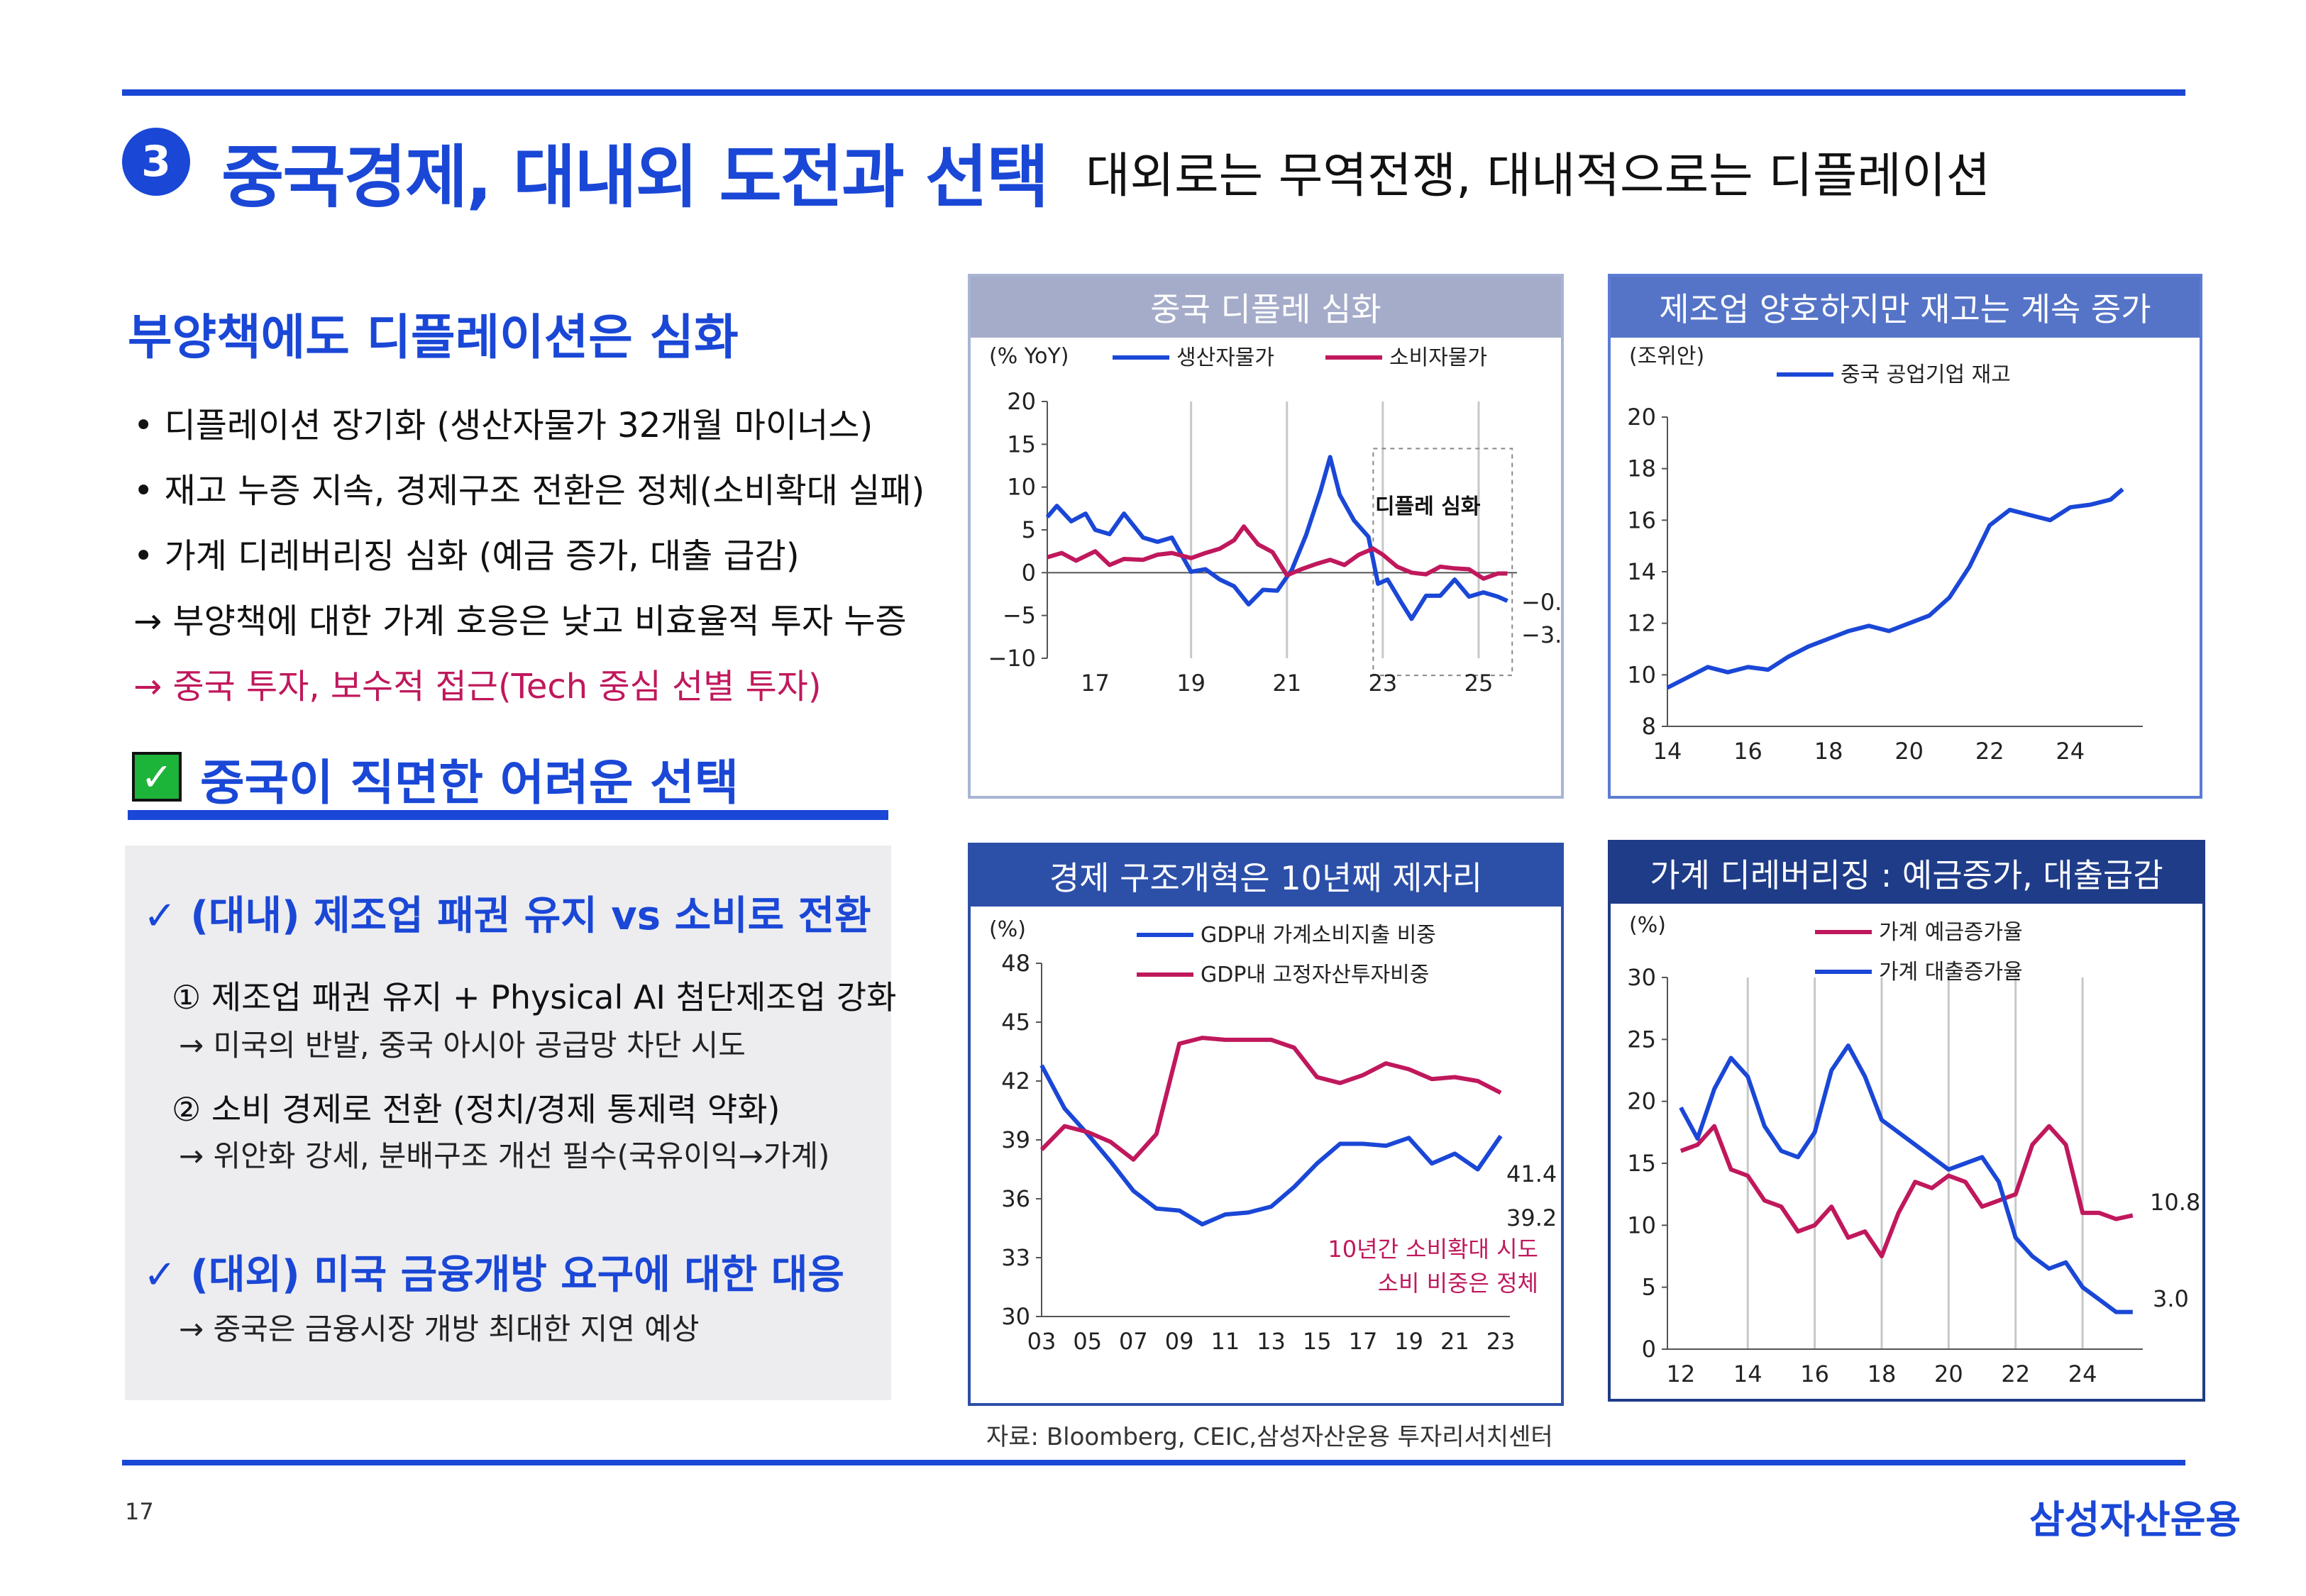 This screenshot has width=2306, height=1596. Describe the element at coordinates (139, 1511) in the screenshot. I see `page-number: 17` at that location.